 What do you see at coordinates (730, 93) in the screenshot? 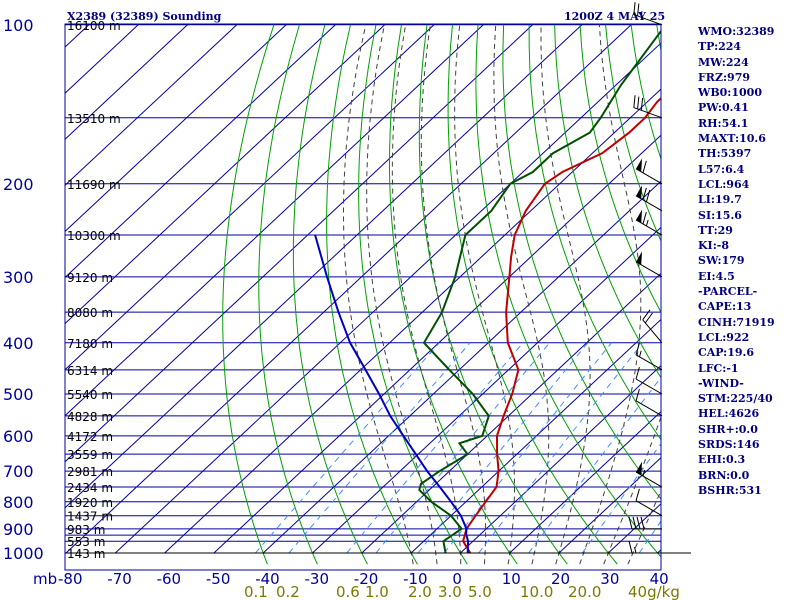
I see `index-item: WB0:1000` at bounding box center [730, 93].